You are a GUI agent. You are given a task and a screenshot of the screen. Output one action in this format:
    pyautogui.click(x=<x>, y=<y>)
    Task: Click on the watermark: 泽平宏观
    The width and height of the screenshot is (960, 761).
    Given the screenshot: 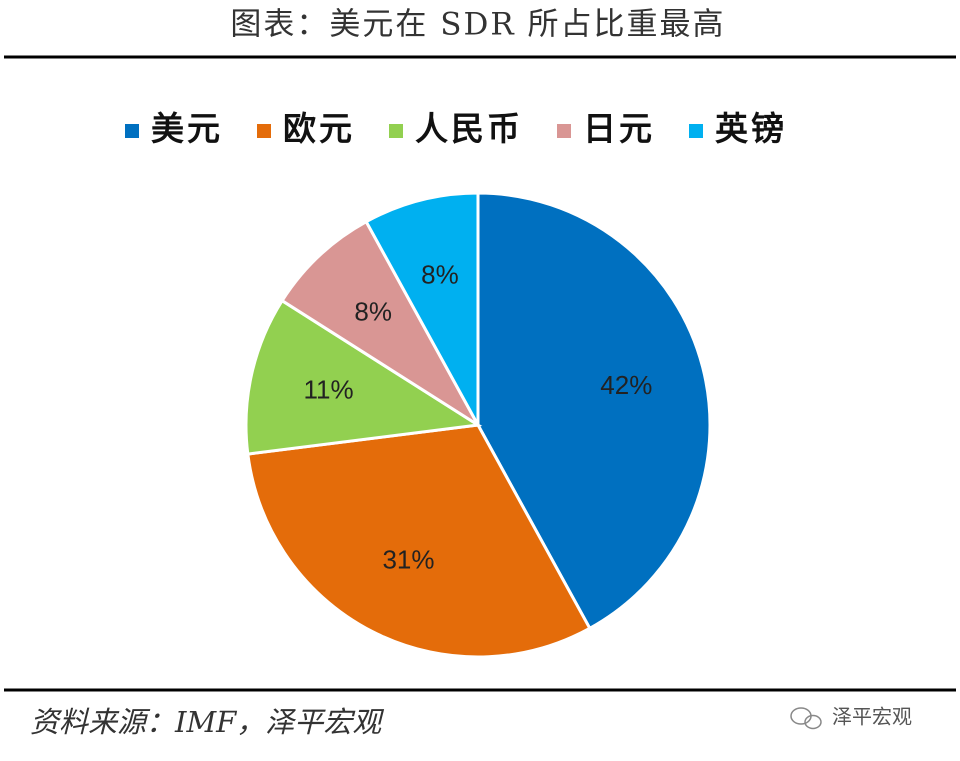 What is the action you would take?
    pyautogui.click(x=872, y=716)
    